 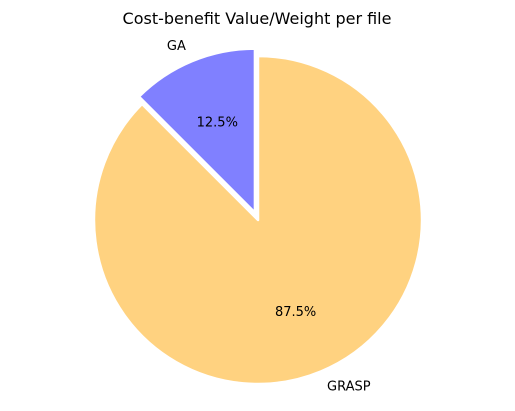 I want to click on slice-label-ga: GA, so click(x=176, y=46).